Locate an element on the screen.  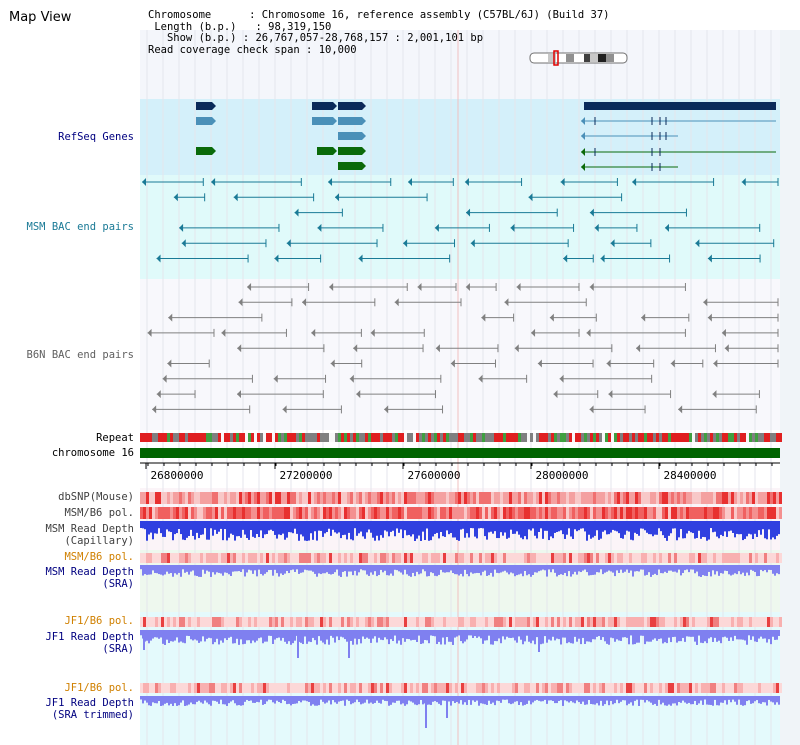
label-jf1-b6-pol: JF1/B6 pol. is located at coordinates (99, 621).